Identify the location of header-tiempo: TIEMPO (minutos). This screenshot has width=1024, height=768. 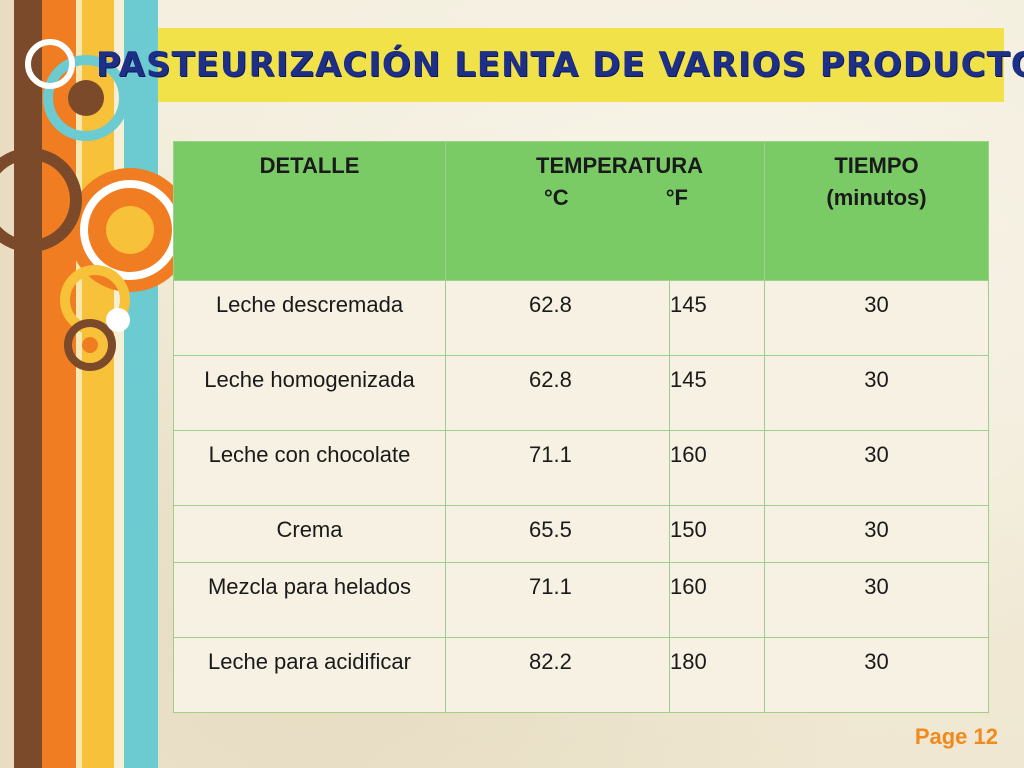
(876, 211).